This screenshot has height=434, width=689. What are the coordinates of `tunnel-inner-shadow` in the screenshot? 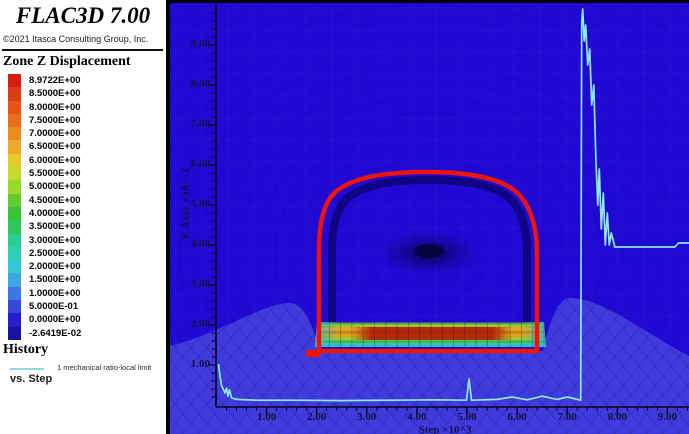 It's located at (429, 260).